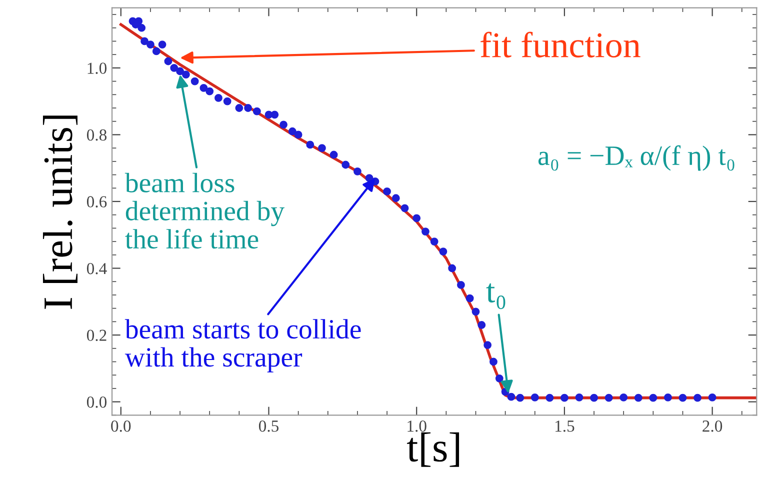  What do you see at coordinates (268, 426) in the screenshot?
I see `x-tick-label: 0.5` at bounding box center [268, 426].